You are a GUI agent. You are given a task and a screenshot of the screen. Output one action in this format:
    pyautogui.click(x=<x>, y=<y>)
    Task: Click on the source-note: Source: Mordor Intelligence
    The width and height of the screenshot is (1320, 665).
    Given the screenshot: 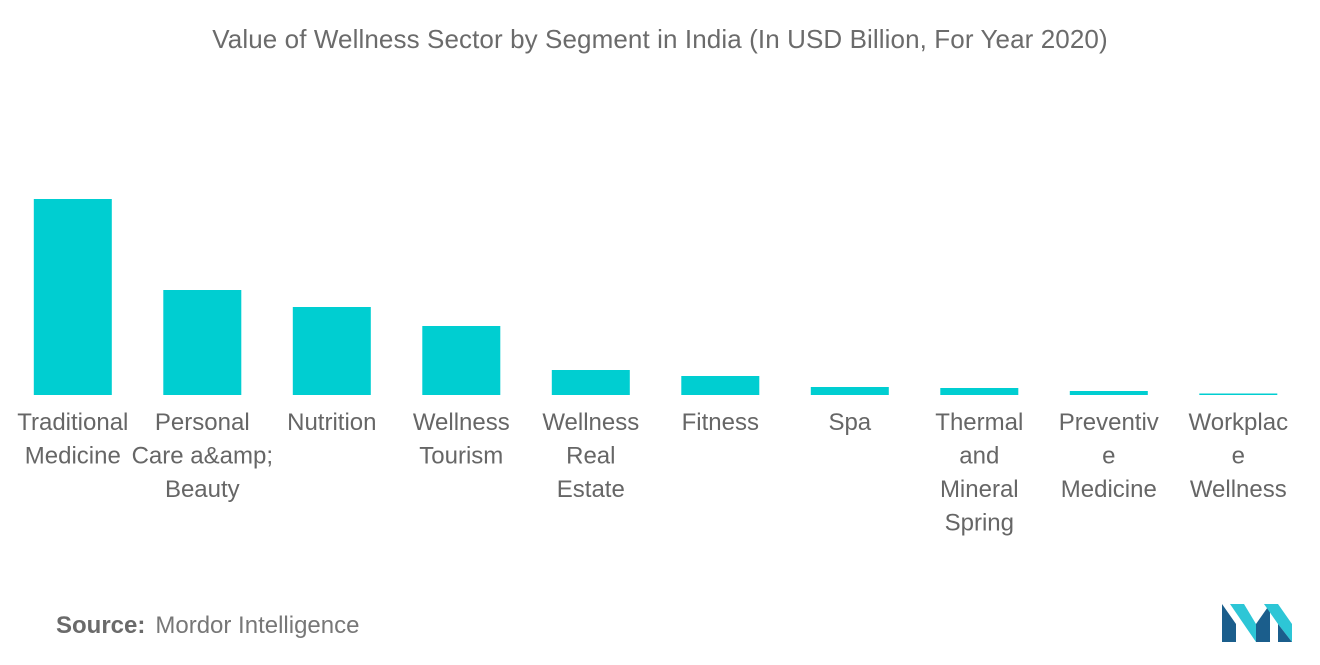 What is the action you would take?
    pyautogui.click(x=207, y=626)
    